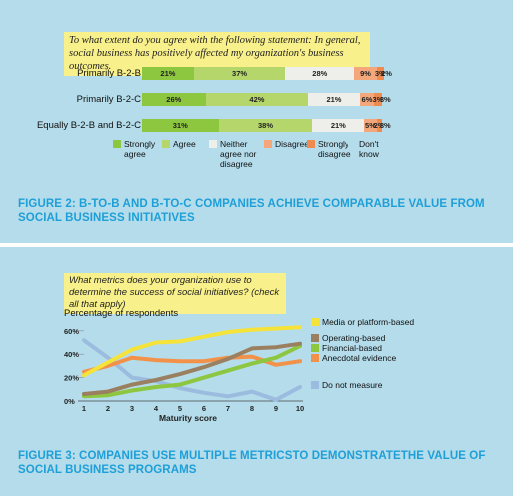 This screenshot has height=496, width=513. Describe the element at coordinates (180, 408) in the screenshot. I see `x-tick-label: 5` at that location.